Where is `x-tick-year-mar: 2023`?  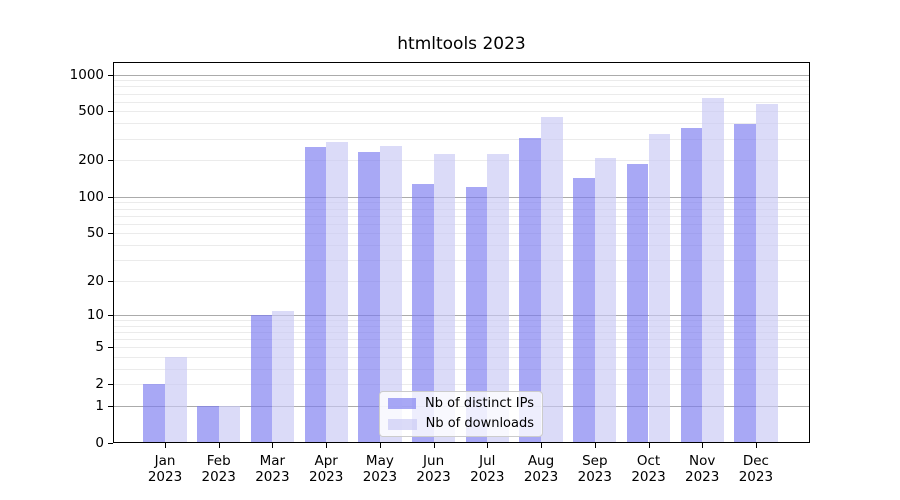 x-tick-year-mar: 2023 is located at coordinates (272, 477).